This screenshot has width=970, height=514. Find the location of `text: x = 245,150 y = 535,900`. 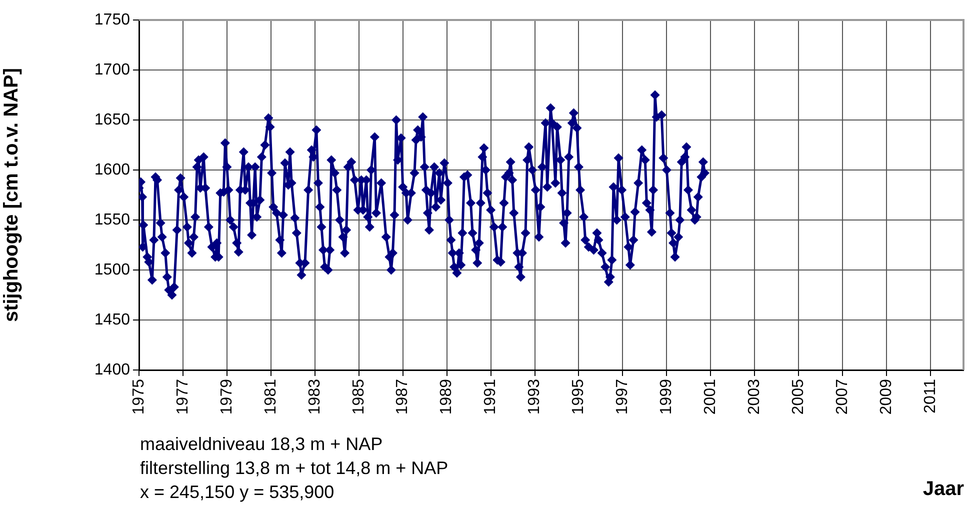

text: x = 245,150 y = 535,900 is located at coordinates (238, 492).